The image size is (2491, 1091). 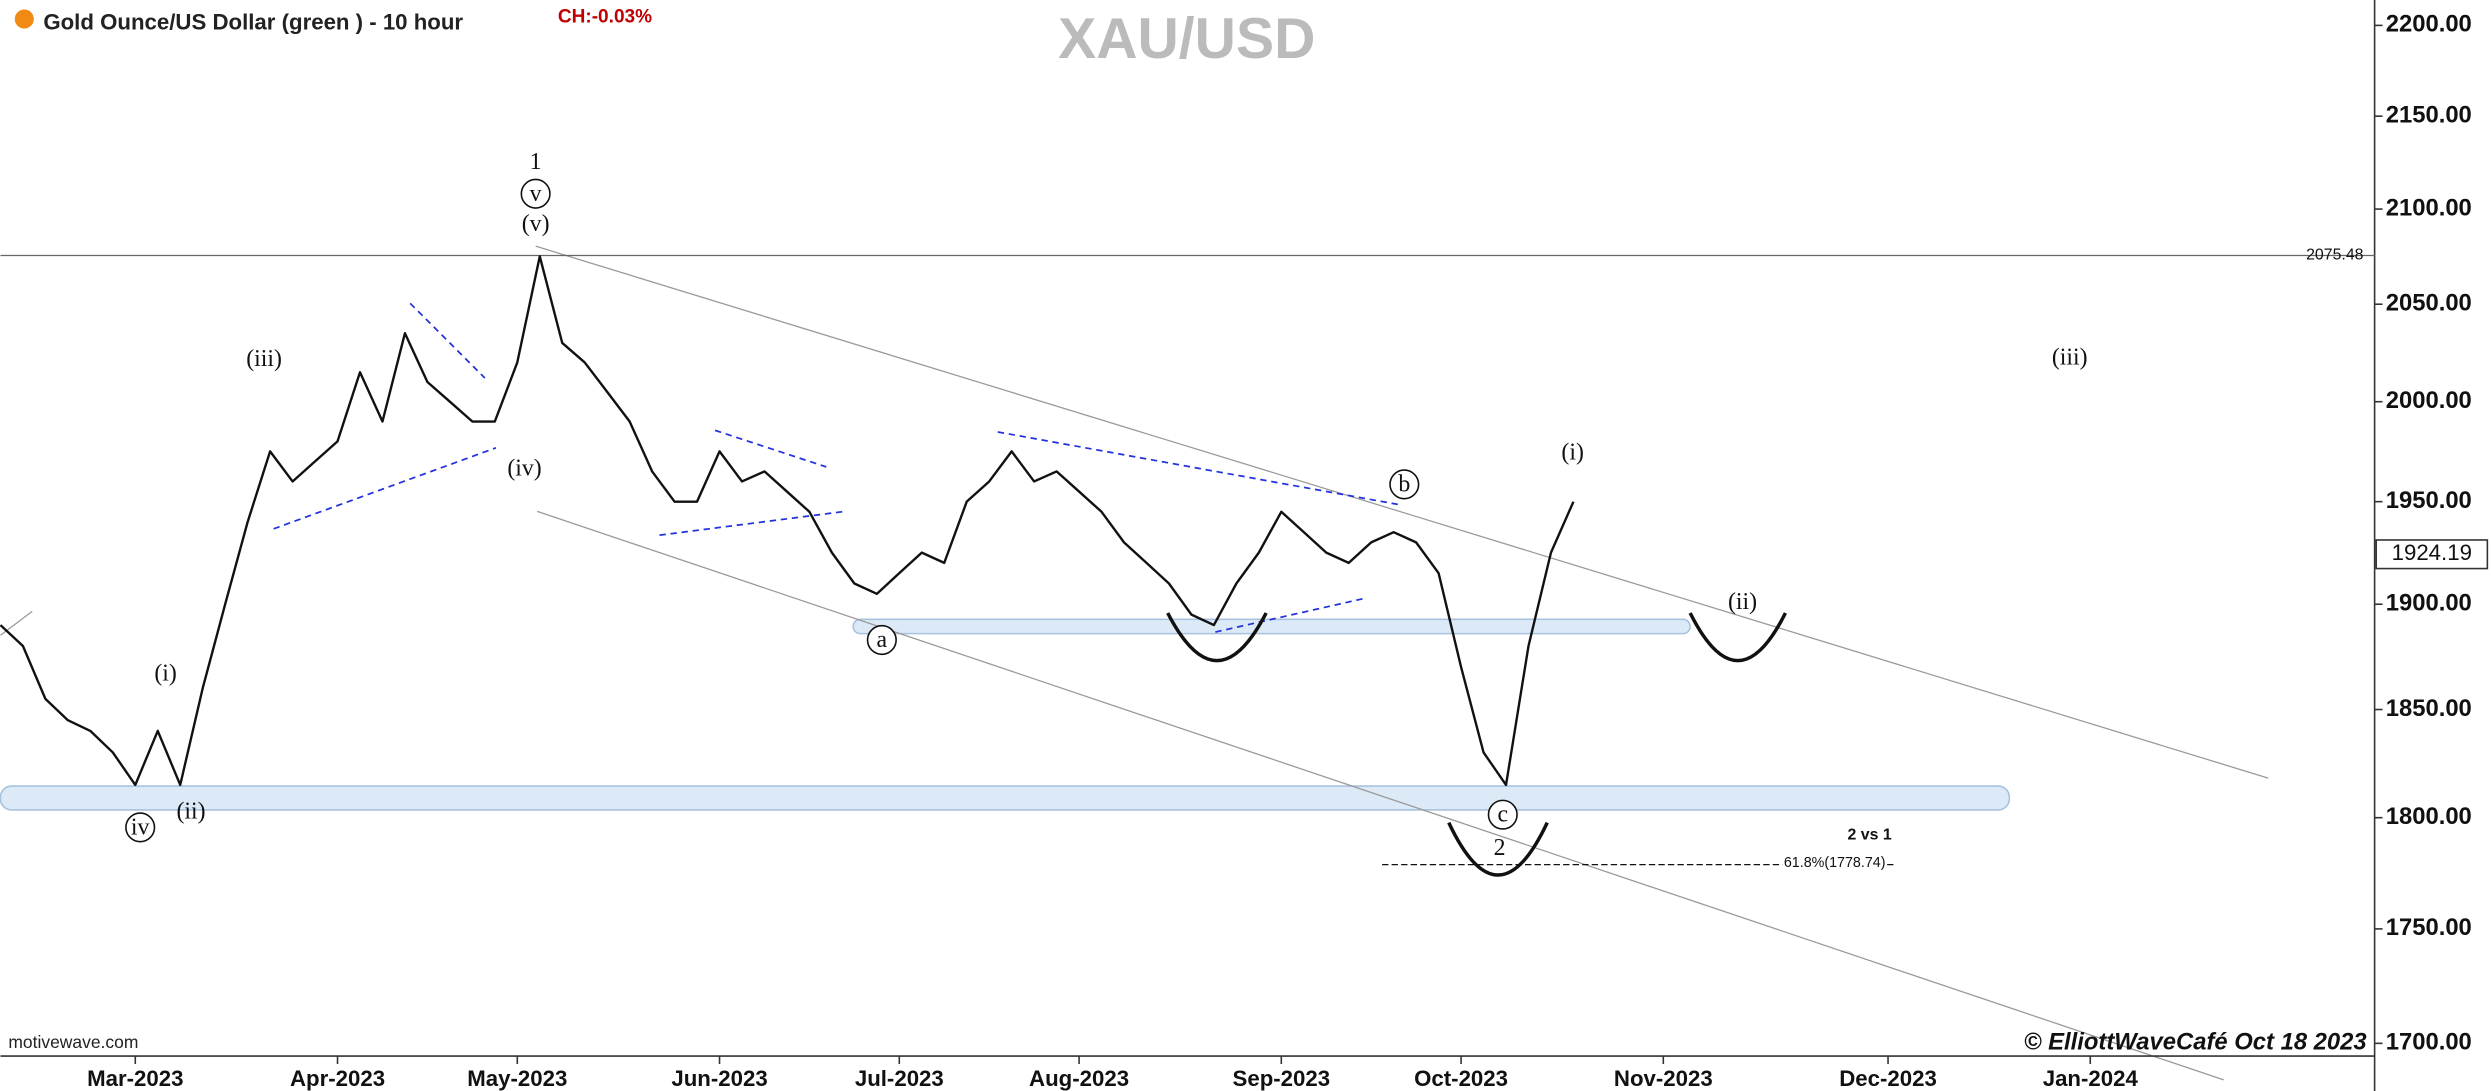 I want to click on y-tick-label: 1850.00, so click(x=2429, y=708).